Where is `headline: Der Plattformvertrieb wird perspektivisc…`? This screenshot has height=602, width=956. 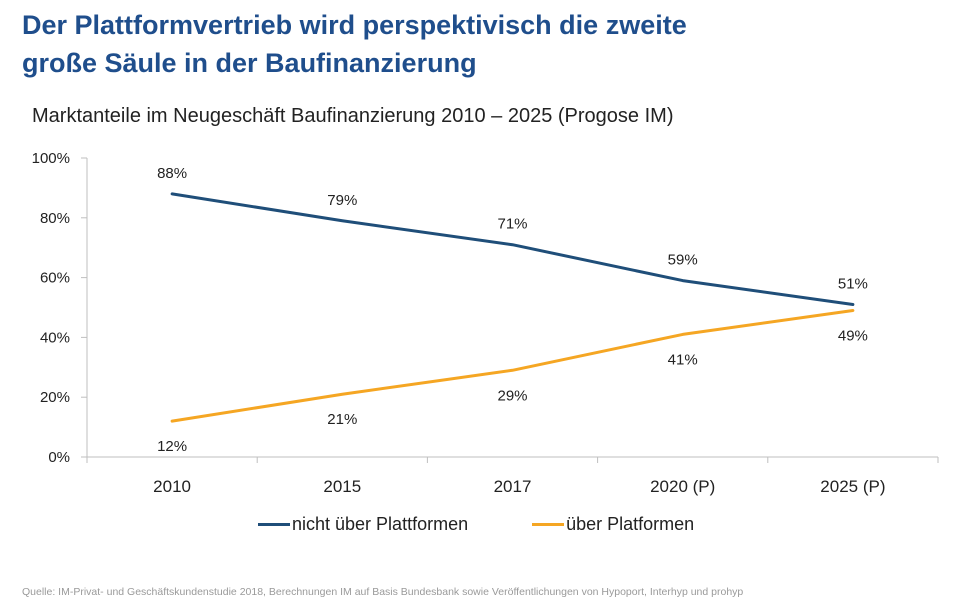 headline: Der Plattformvertrieb wird perspektivisc… is located at coordinates (472, 44).